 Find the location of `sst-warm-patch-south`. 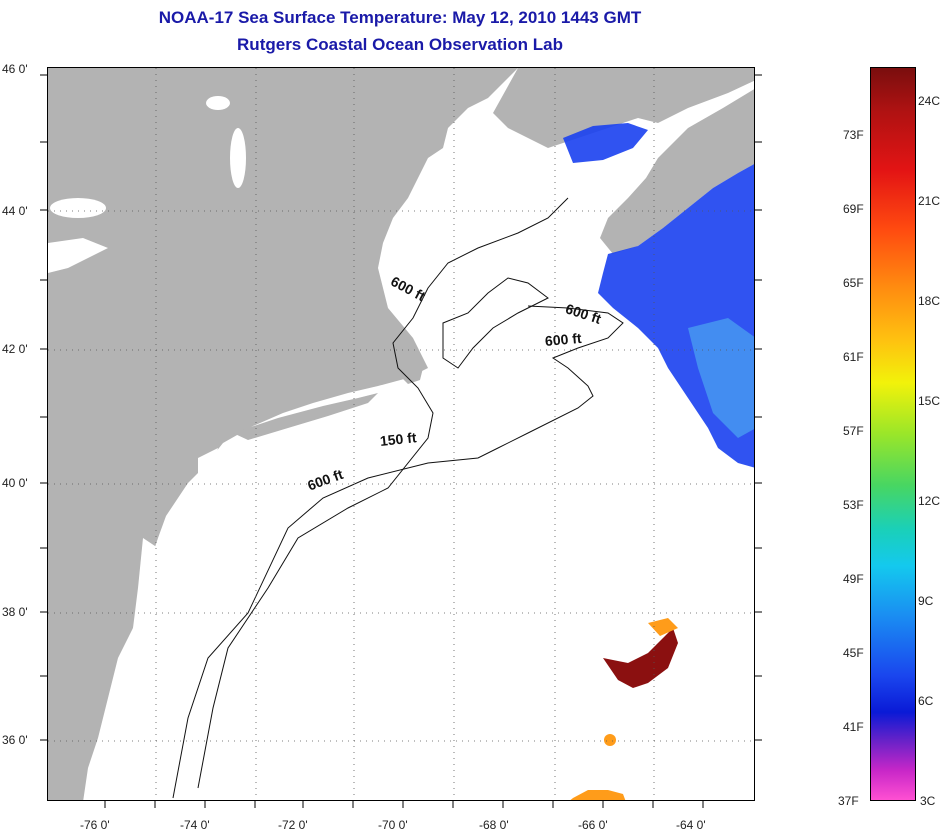

sst-warm-patch-south is located at coordinates (598, 795).